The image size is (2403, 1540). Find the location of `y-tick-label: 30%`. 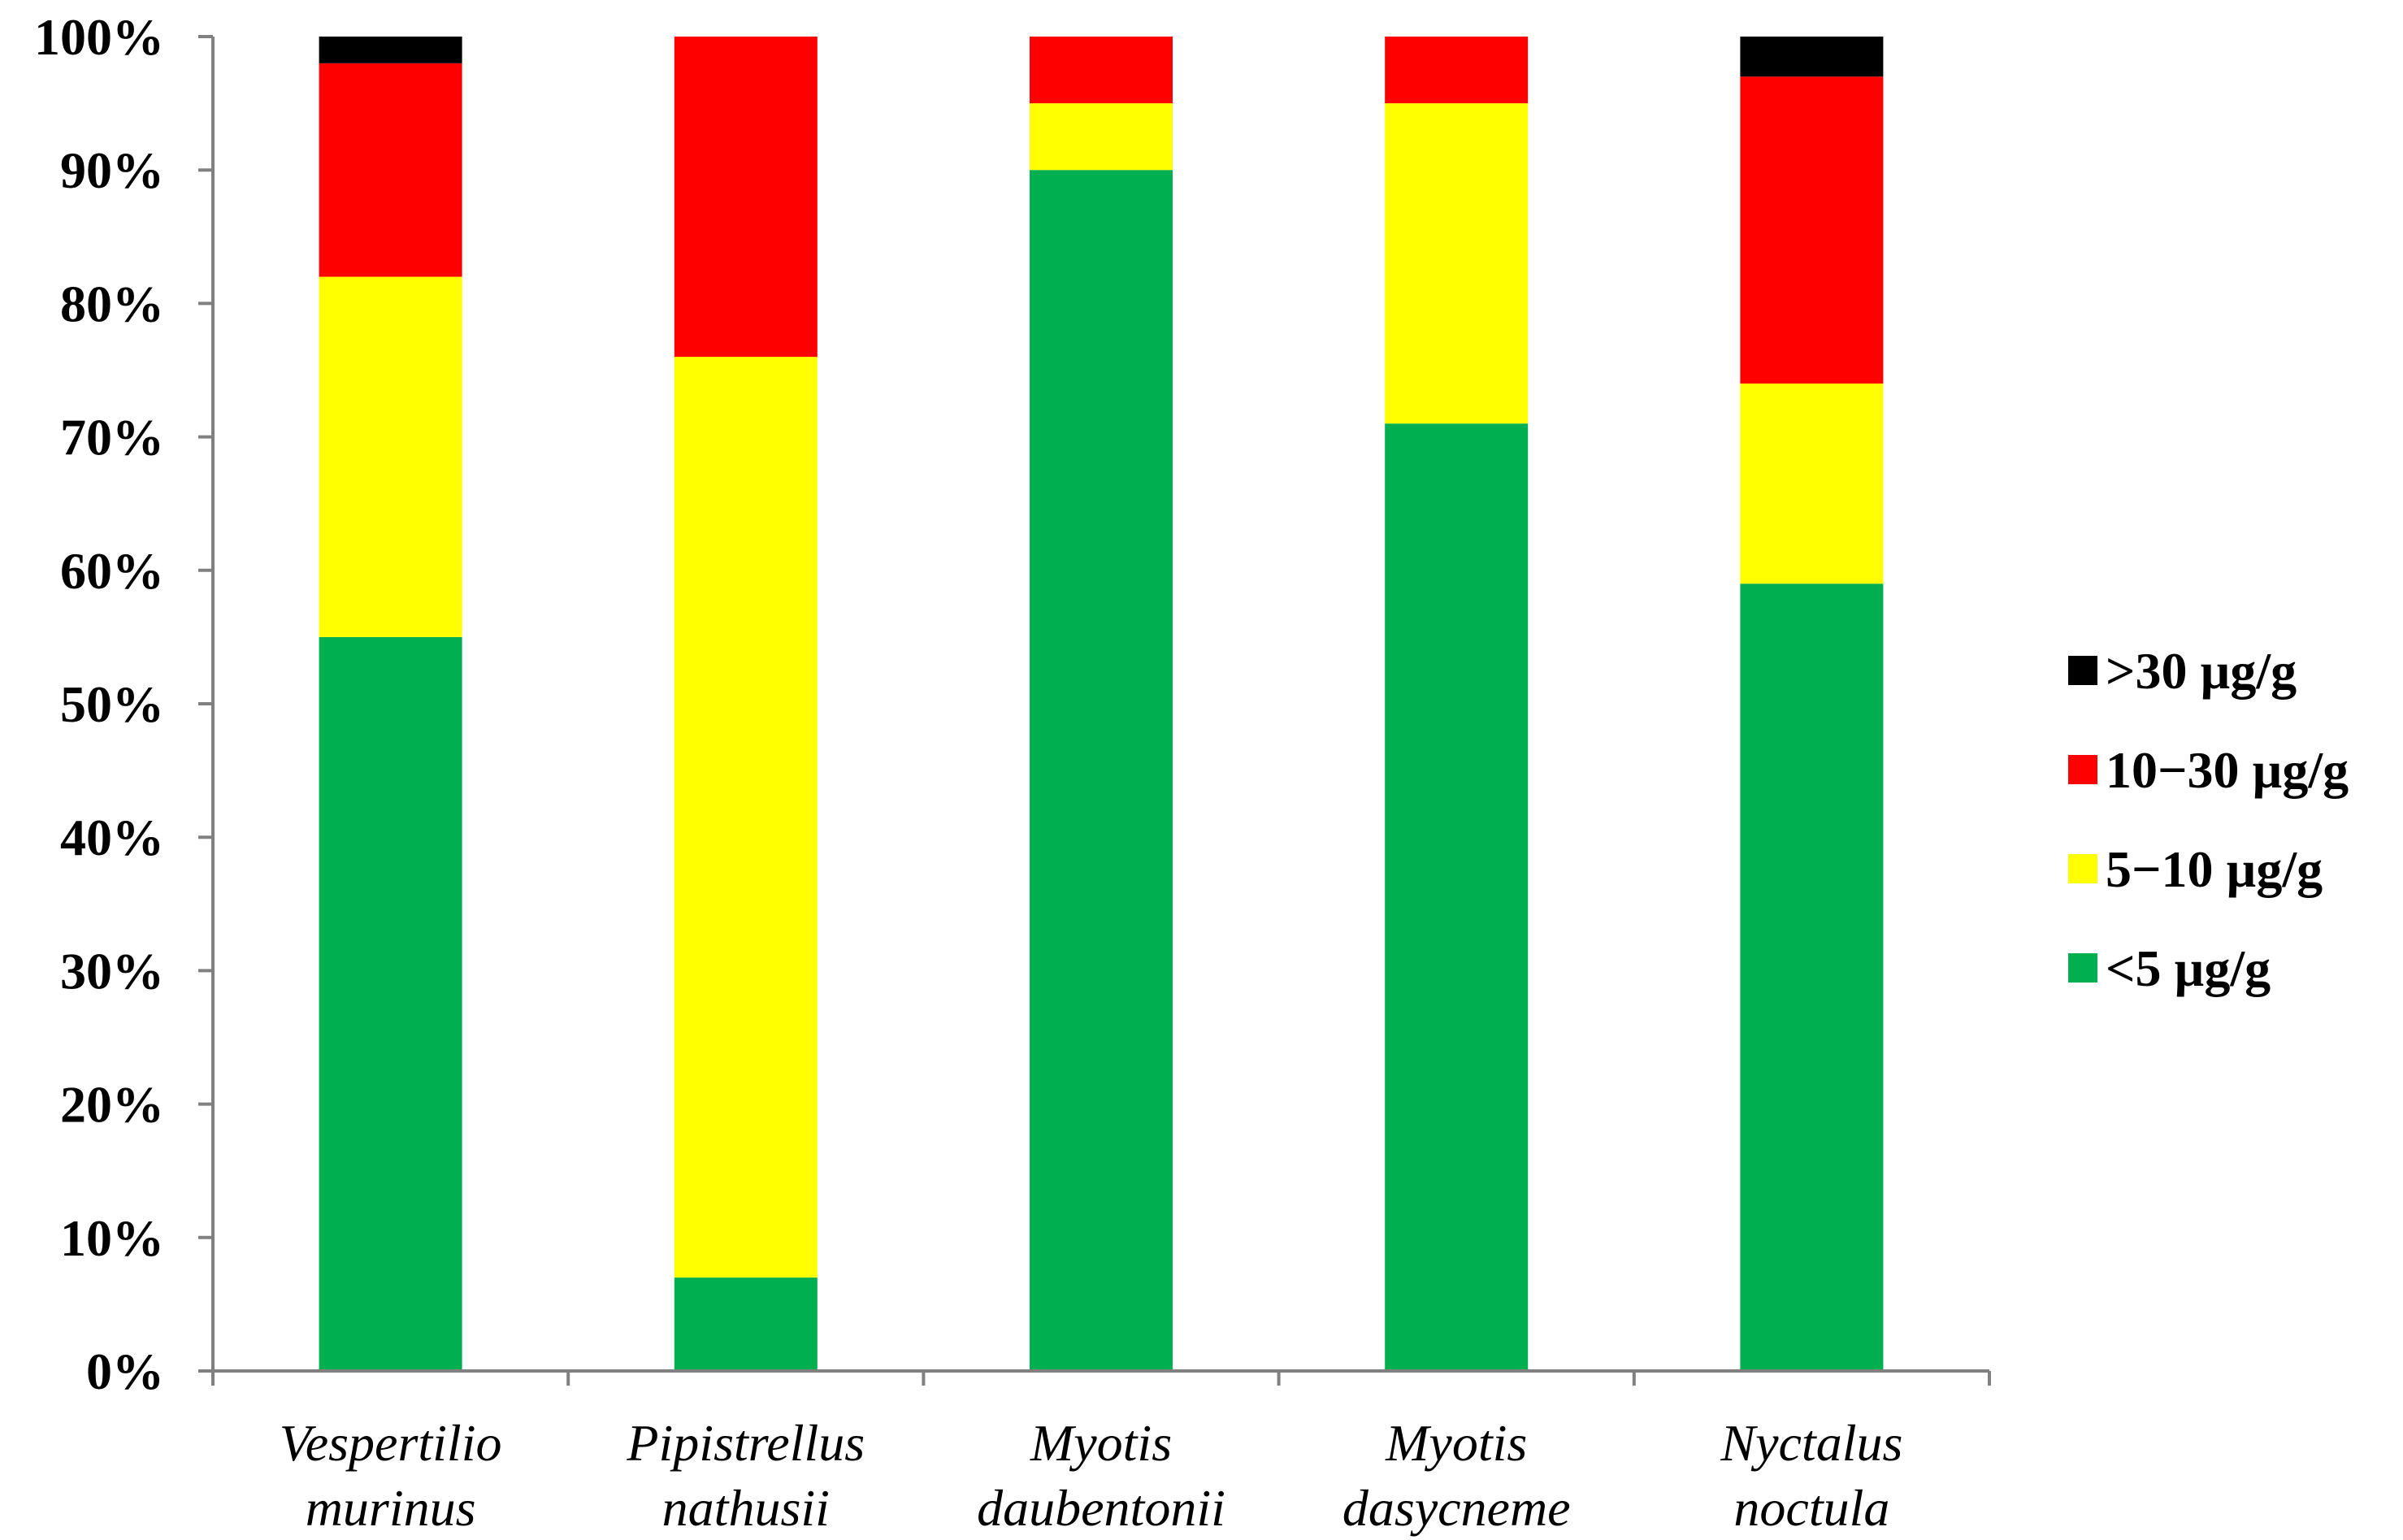

y-tick-label: 30% is located at coordinates (112, 971).